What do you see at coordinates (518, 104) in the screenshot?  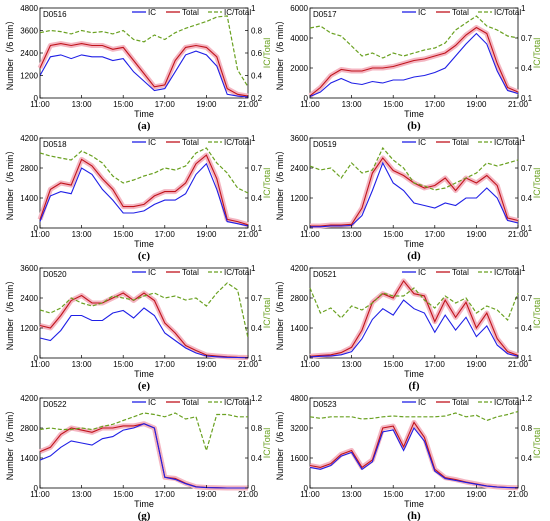 I see `x-tick-label: 21:00` at bounding box center [518, 104].